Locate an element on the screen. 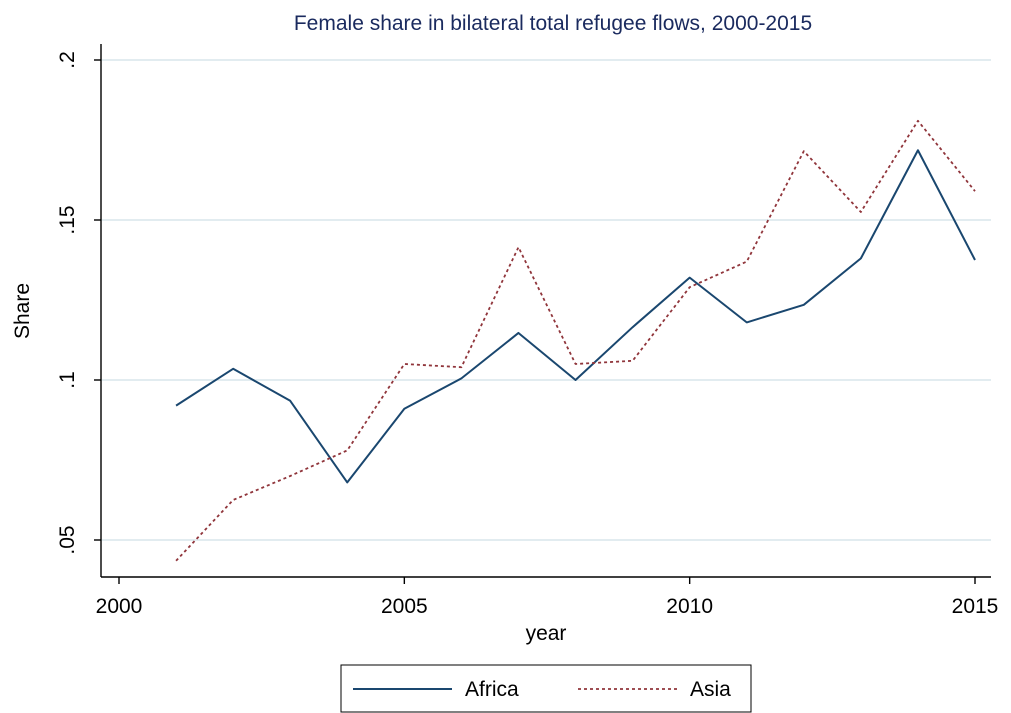 The height and width of the screenshot is (713, 1011). x-axis-title: year is located at coordinates (546, 633).